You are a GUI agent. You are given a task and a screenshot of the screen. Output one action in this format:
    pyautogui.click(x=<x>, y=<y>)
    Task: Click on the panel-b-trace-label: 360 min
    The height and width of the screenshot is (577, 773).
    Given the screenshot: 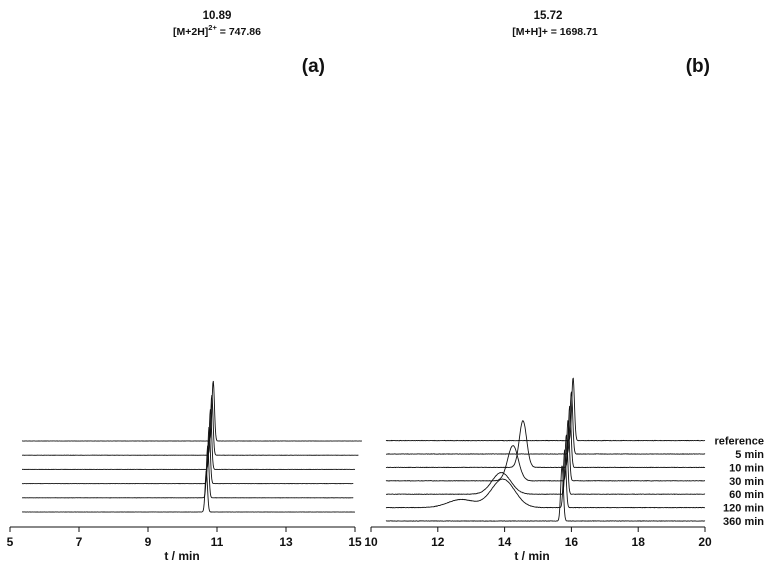 What is the action you would take?
    pyautogui.click(x=743, y=522)
    